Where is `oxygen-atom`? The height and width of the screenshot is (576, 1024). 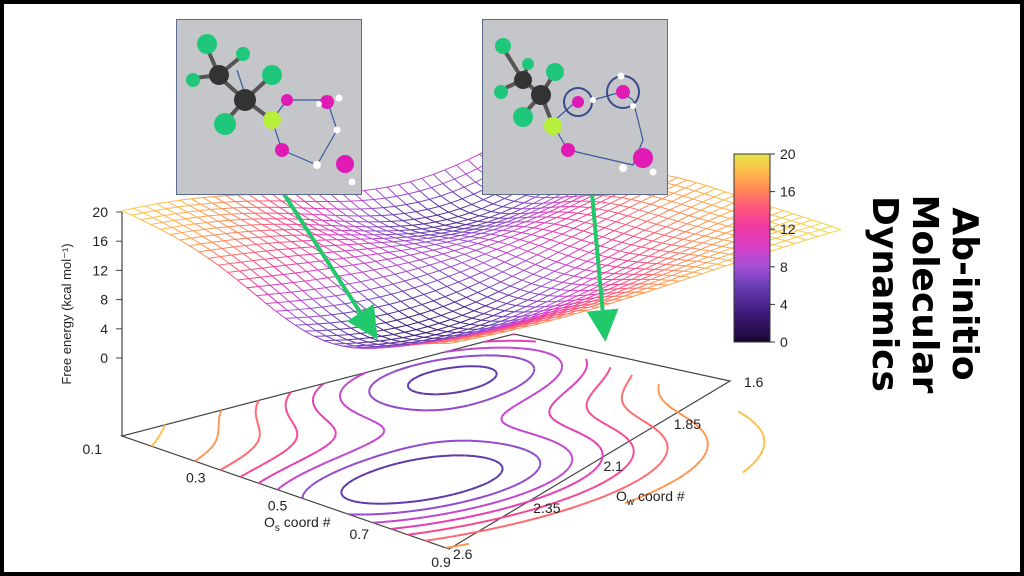
oxygen-atom is located at coordinates (327, 102).